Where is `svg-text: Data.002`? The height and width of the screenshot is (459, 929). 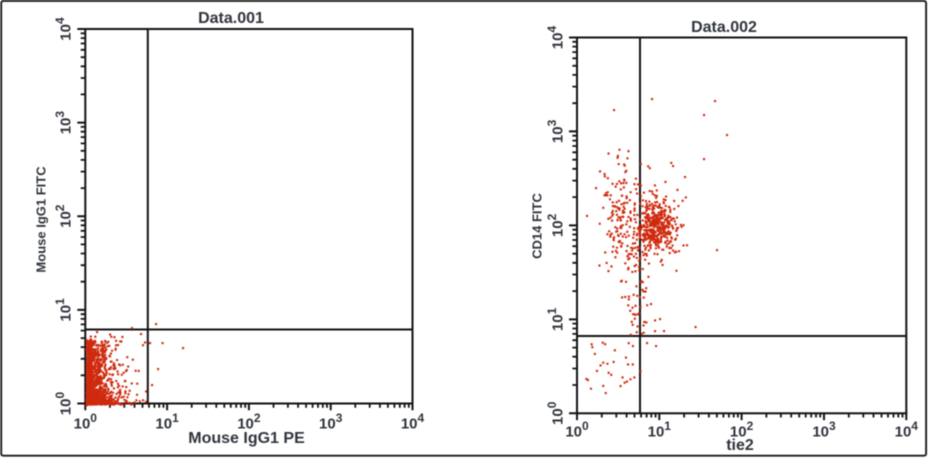
svg-text: Data.002 is located at coordinates (724, 27).